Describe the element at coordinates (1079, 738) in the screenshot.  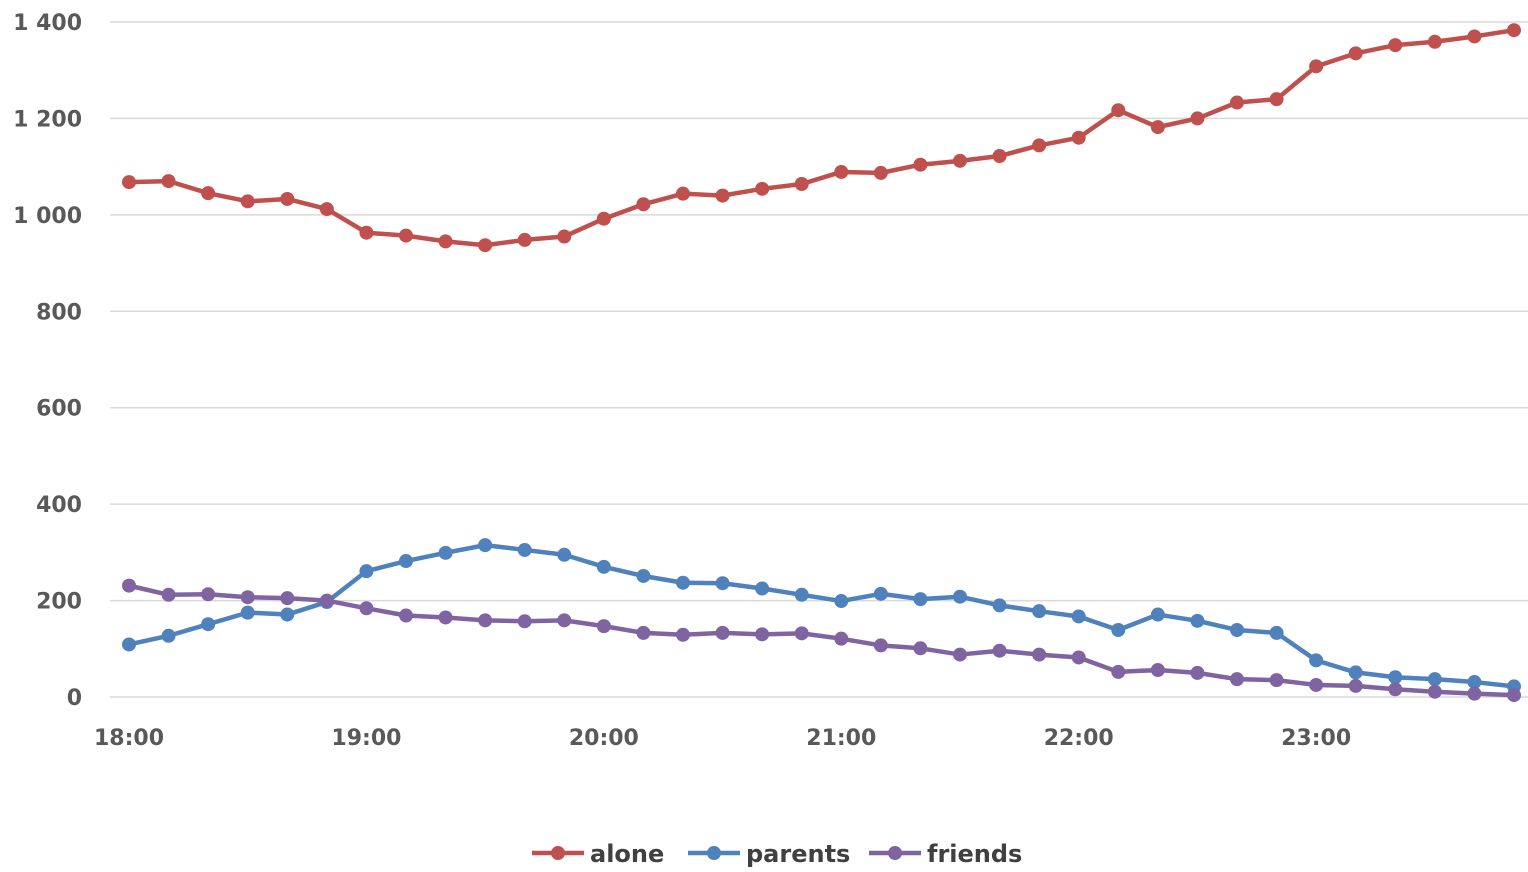
I see `x-tick-label: 22:00` at that location.